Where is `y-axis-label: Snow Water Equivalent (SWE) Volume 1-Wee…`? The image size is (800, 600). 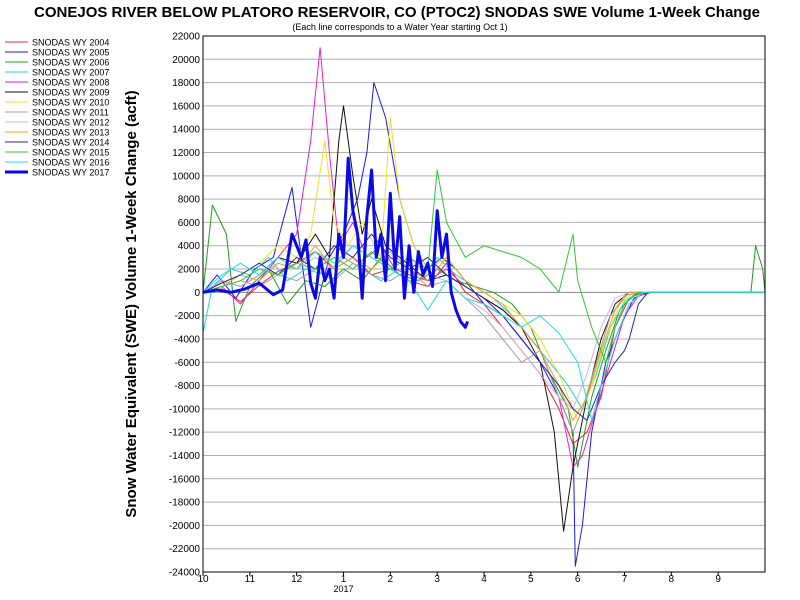 y-axis-label: Snow Water Equivalent (SWE) Volume 1-Wee… is located at coordinates (131, 303).